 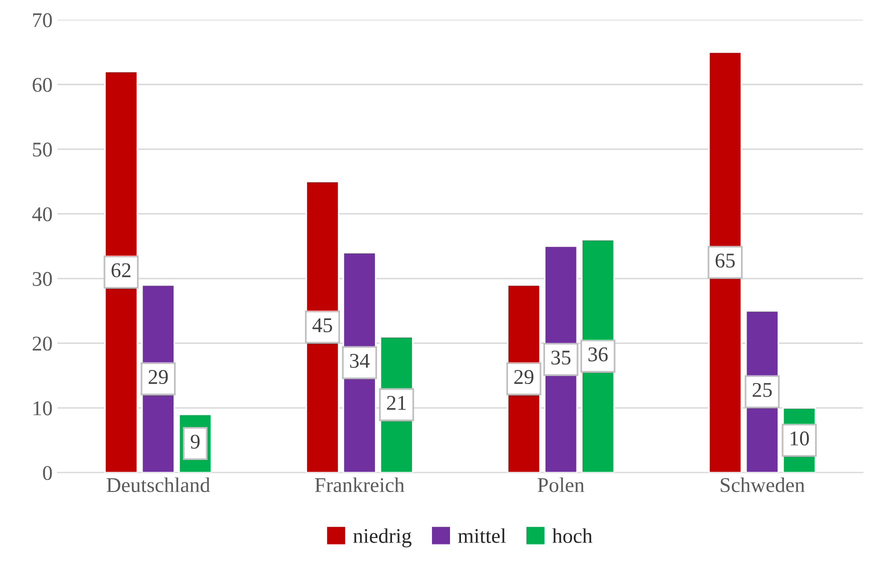 What do you see at coordinates (762, 389) in the screenshot?
I see `data-label: 25` at bounding box center [762, 389].